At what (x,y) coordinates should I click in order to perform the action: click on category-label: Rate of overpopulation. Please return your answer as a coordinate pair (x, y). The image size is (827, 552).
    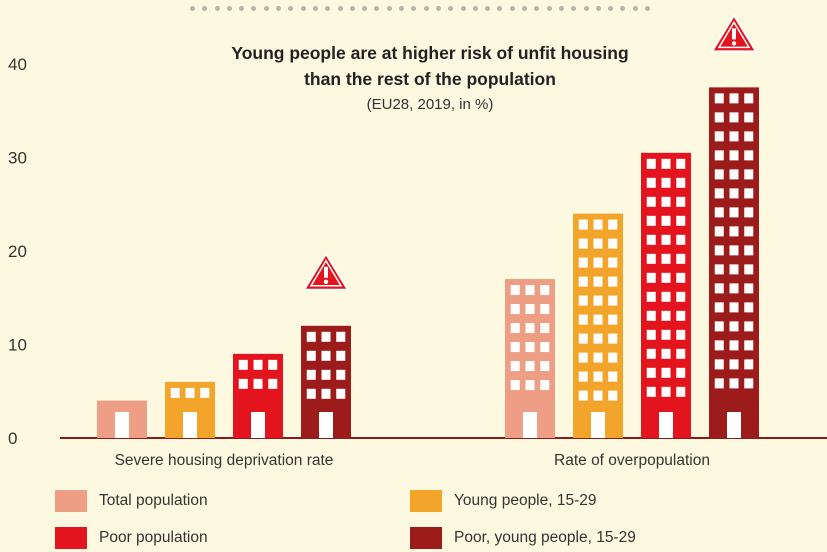
    Looking at the image, I should click on (632, 460).